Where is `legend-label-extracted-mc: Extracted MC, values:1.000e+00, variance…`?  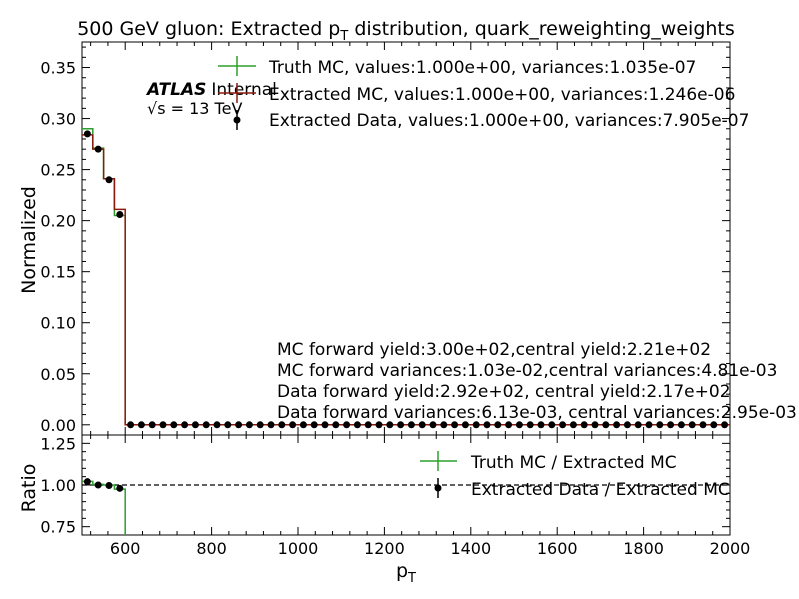
legend-label-extracted-mc: Extracted MC, values:1.000e+00, variance… is located at coordinates (502, 95).